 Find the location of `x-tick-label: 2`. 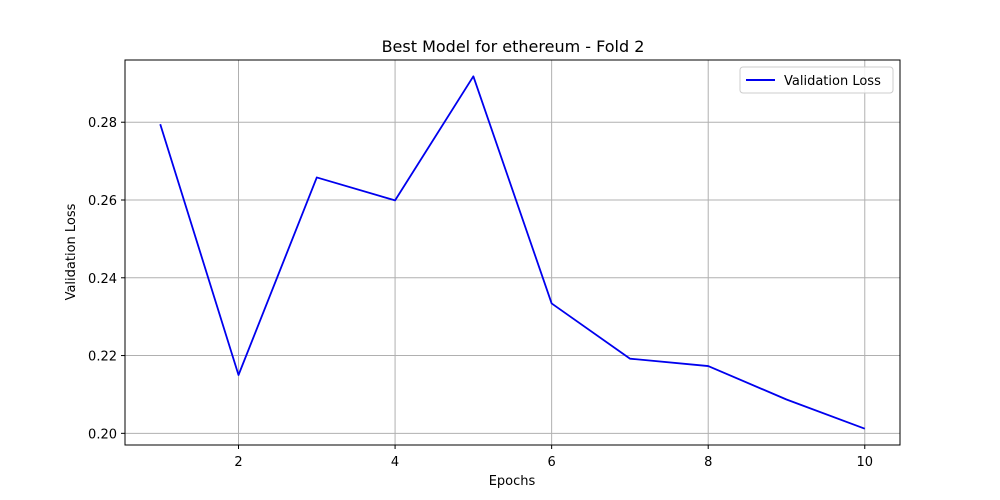

x-tick-label: 2 is located at coordinates (238, 462).